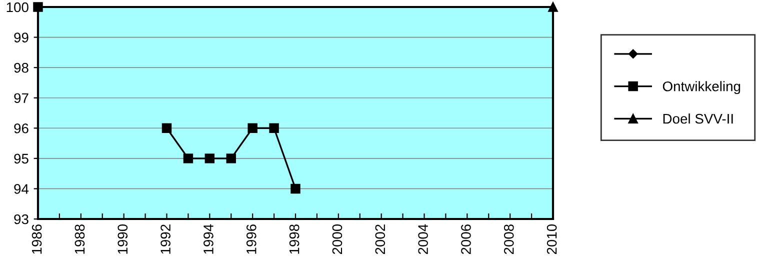 This screenshot has width=759, height=269. Describe the element at coordinates (79, 239) in the screenshot. I see `x-tick-label: 1988` at that location.